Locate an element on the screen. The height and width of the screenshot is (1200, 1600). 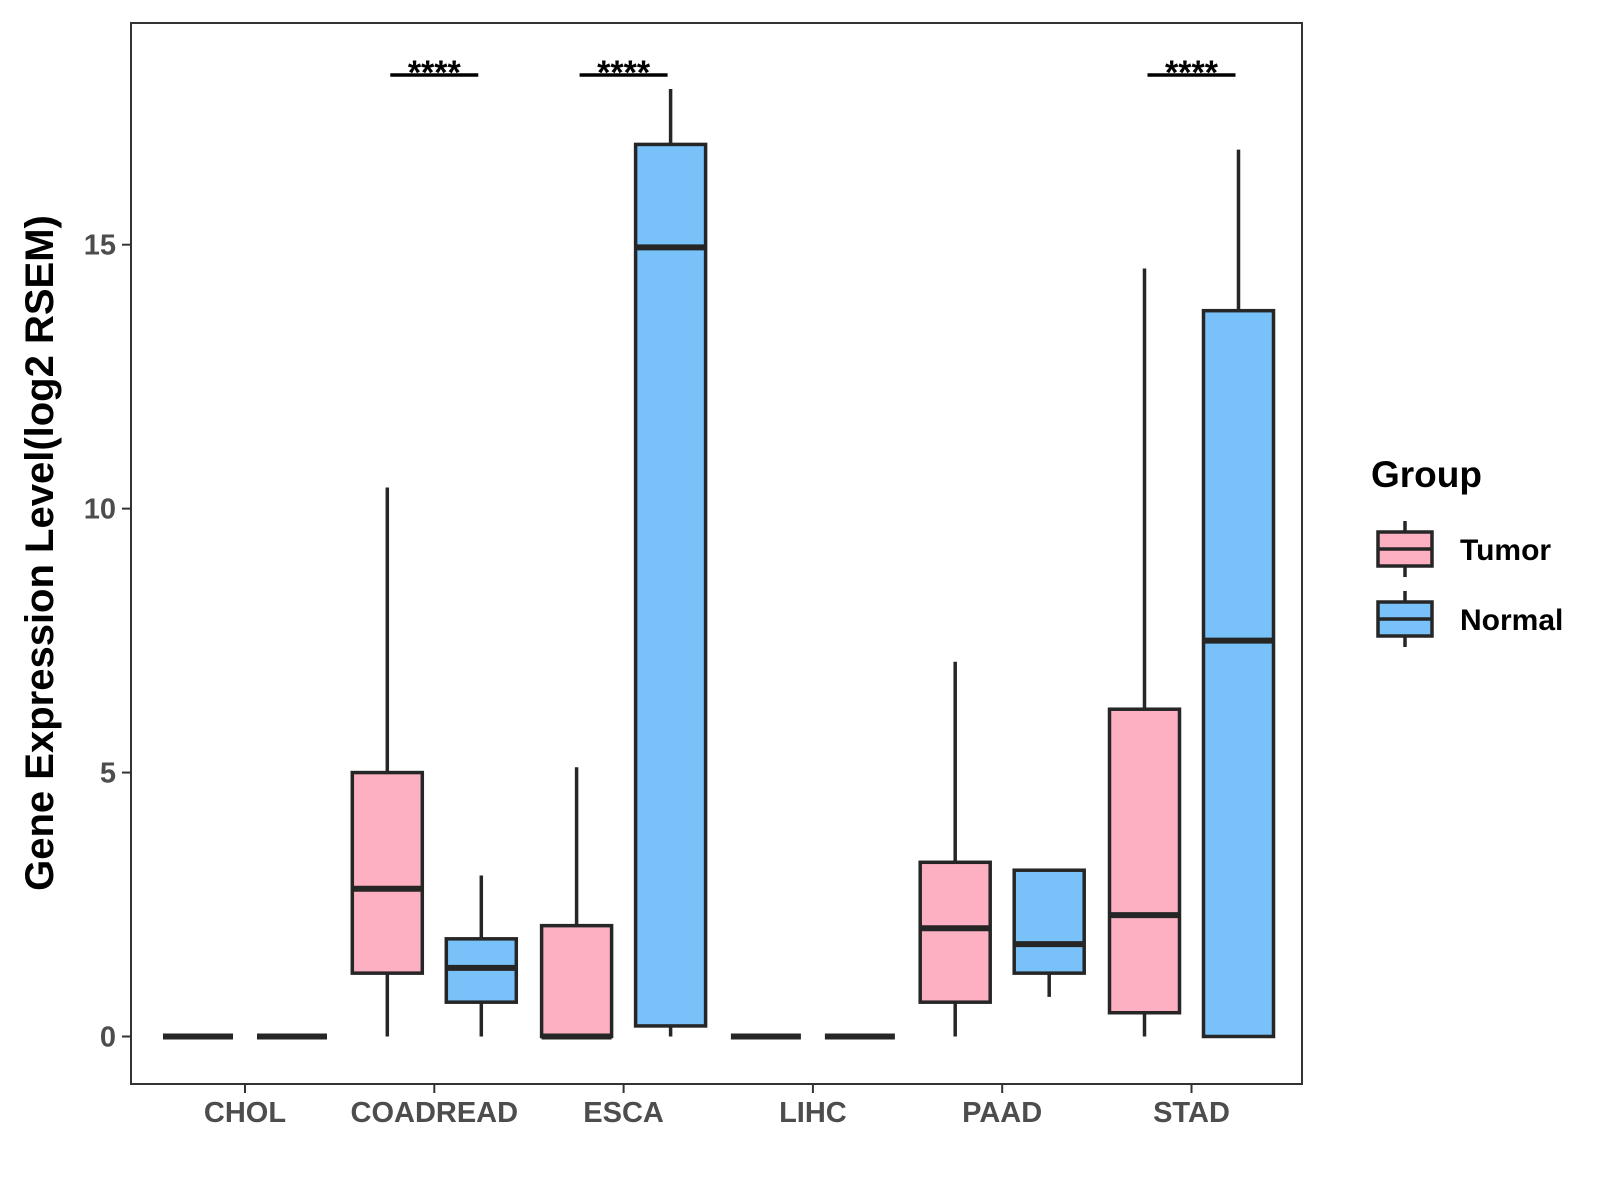
box-coadread-tumor is located at coordinates (387, 762).